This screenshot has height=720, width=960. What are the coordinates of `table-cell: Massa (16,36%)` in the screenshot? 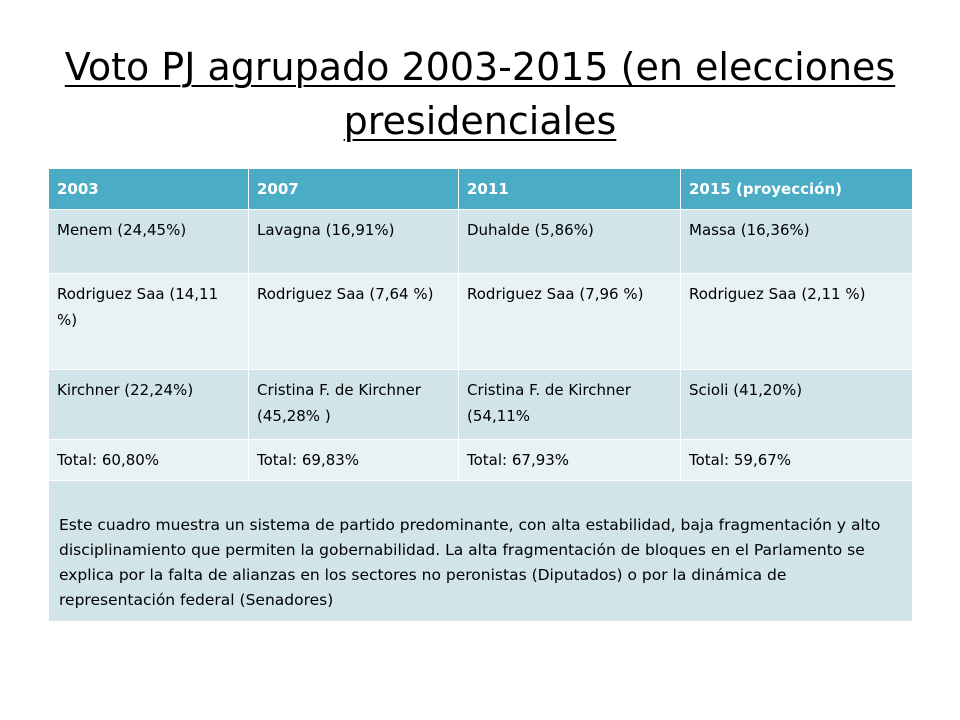 It's located at (796, 241).